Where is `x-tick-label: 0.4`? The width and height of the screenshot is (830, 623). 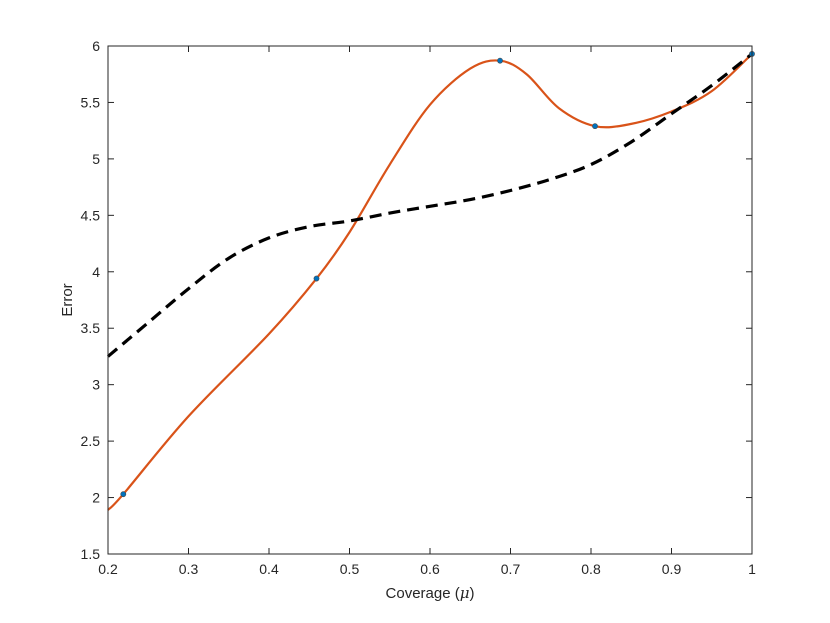 x-tick-label: 0.4 is located at coordinates (269, 569).